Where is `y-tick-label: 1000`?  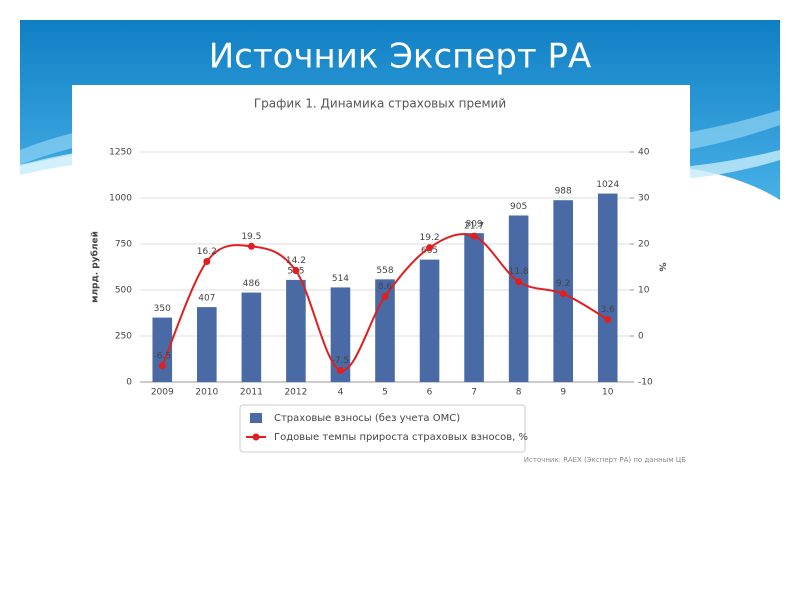 y-tick-label: 1000 is located at coordinates (120, 199).